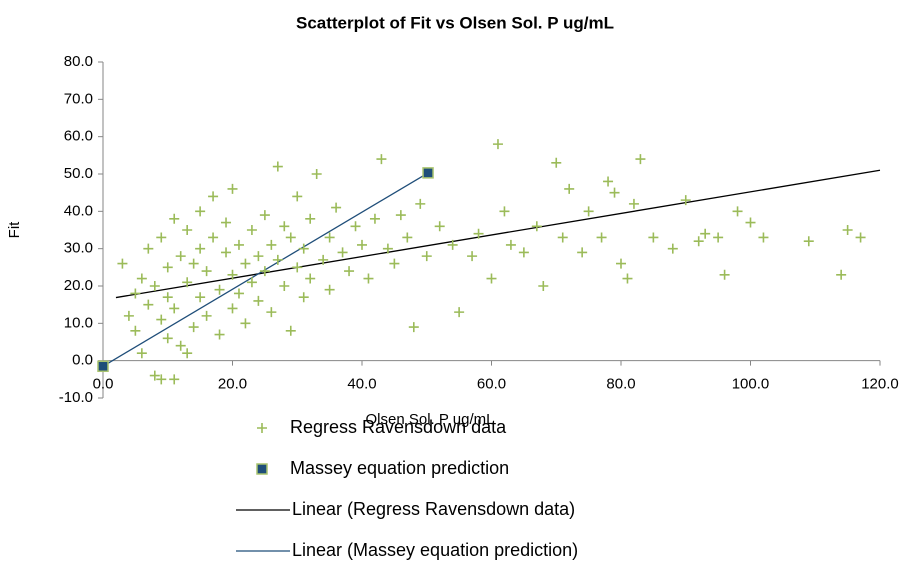  What do you see at coordinates (78, 285) in the screenshot?
I see `y-tick-label: 20.0` at bounding box center [78, 285].